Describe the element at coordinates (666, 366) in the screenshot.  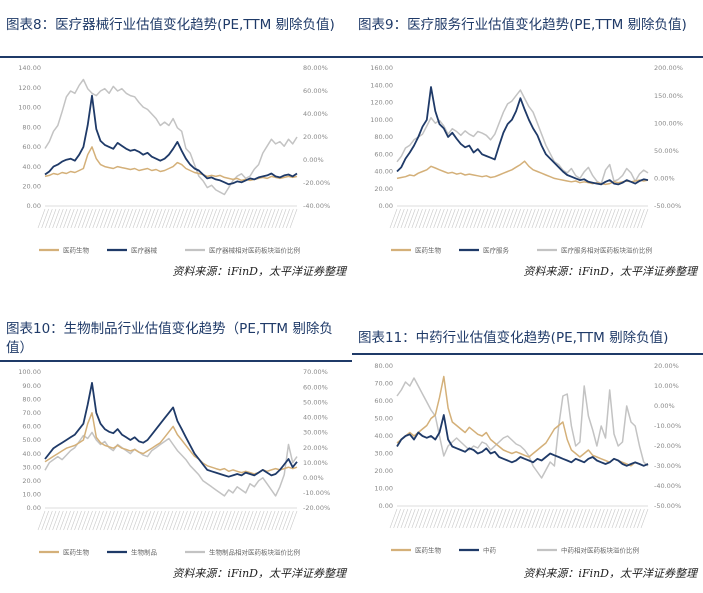
I see `right-axis-tick: 20.00%` at that location.